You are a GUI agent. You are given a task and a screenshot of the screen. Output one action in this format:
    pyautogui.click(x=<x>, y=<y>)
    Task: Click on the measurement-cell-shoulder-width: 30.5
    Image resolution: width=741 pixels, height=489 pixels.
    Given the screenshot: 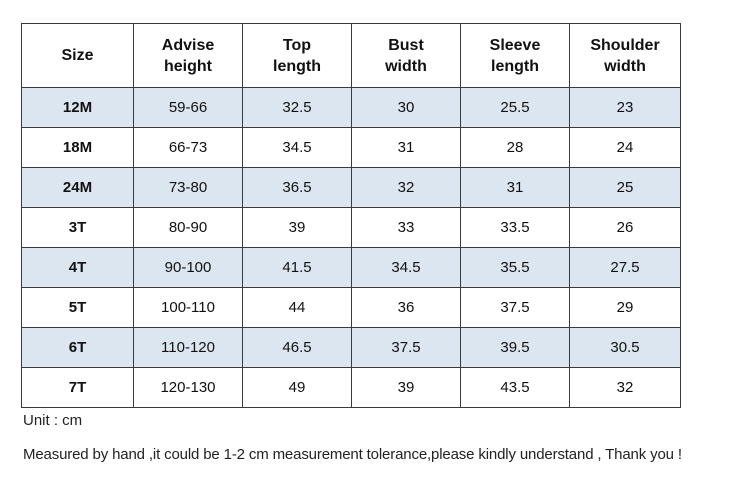 What is the action you would take?
    pyautogui.click(x=625, y=347)
    